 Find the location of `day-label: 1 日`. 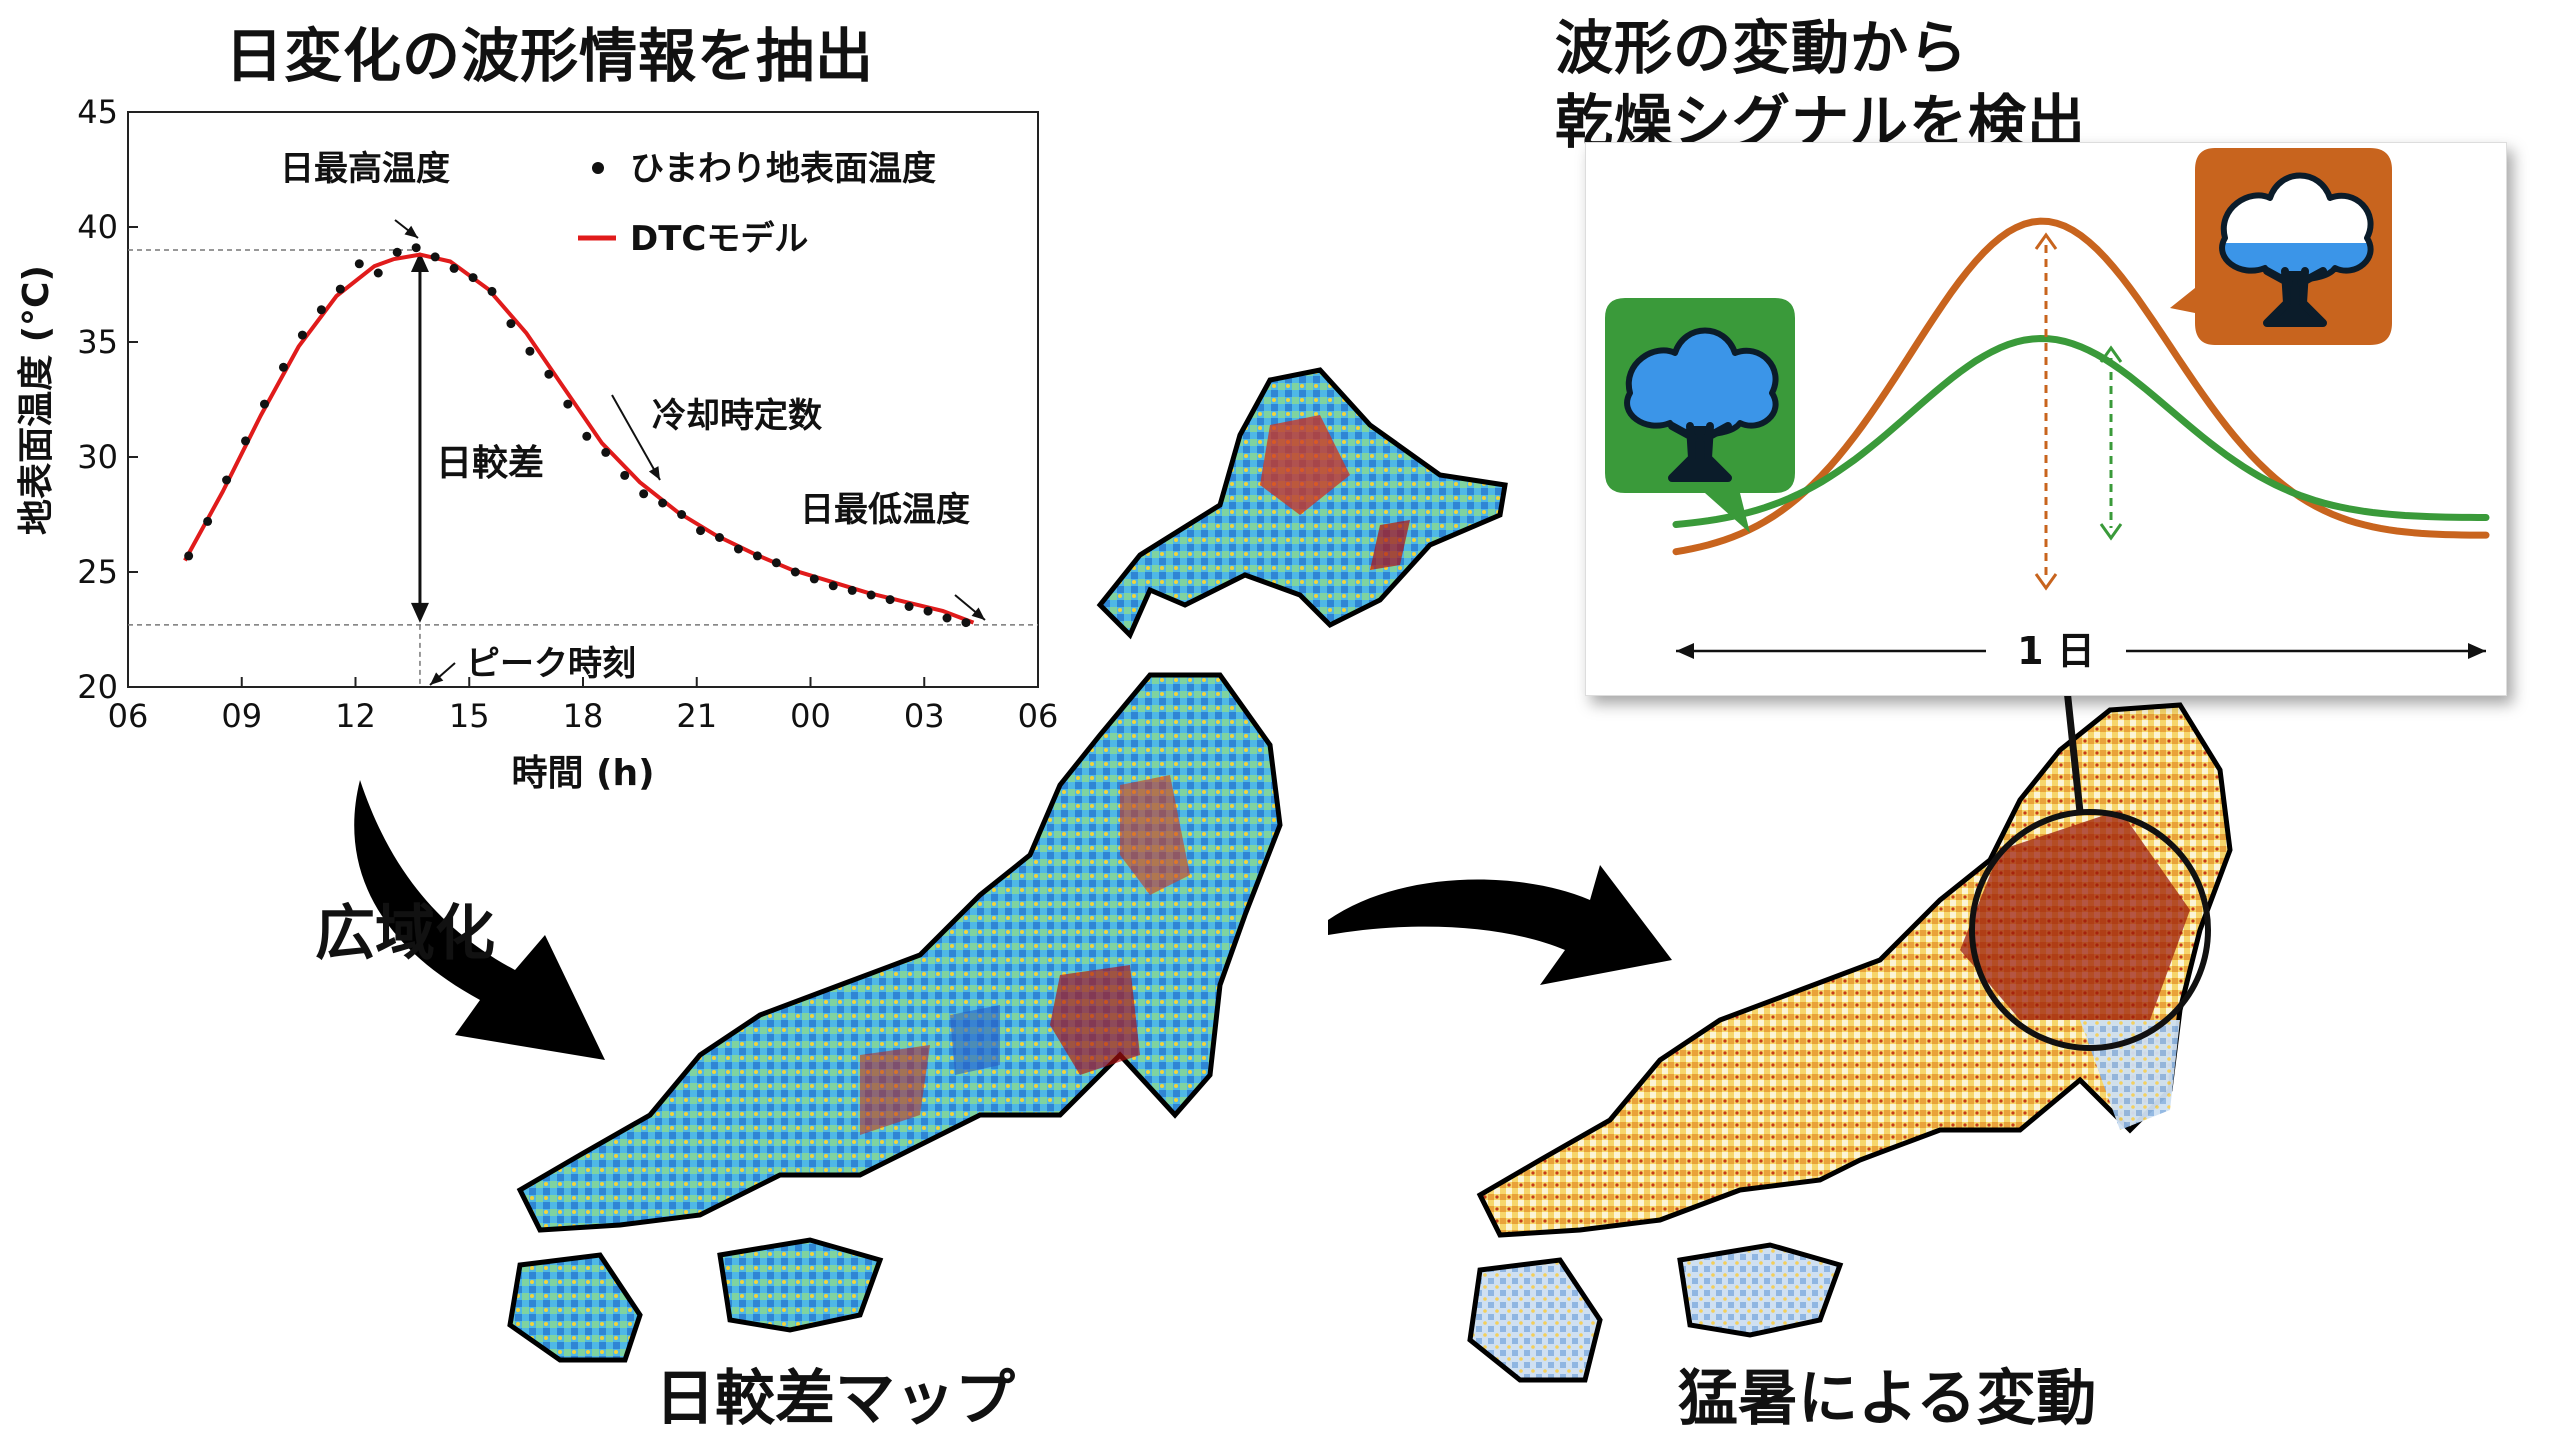

day-label: 1 日 is located at coordinates (2056, 651).